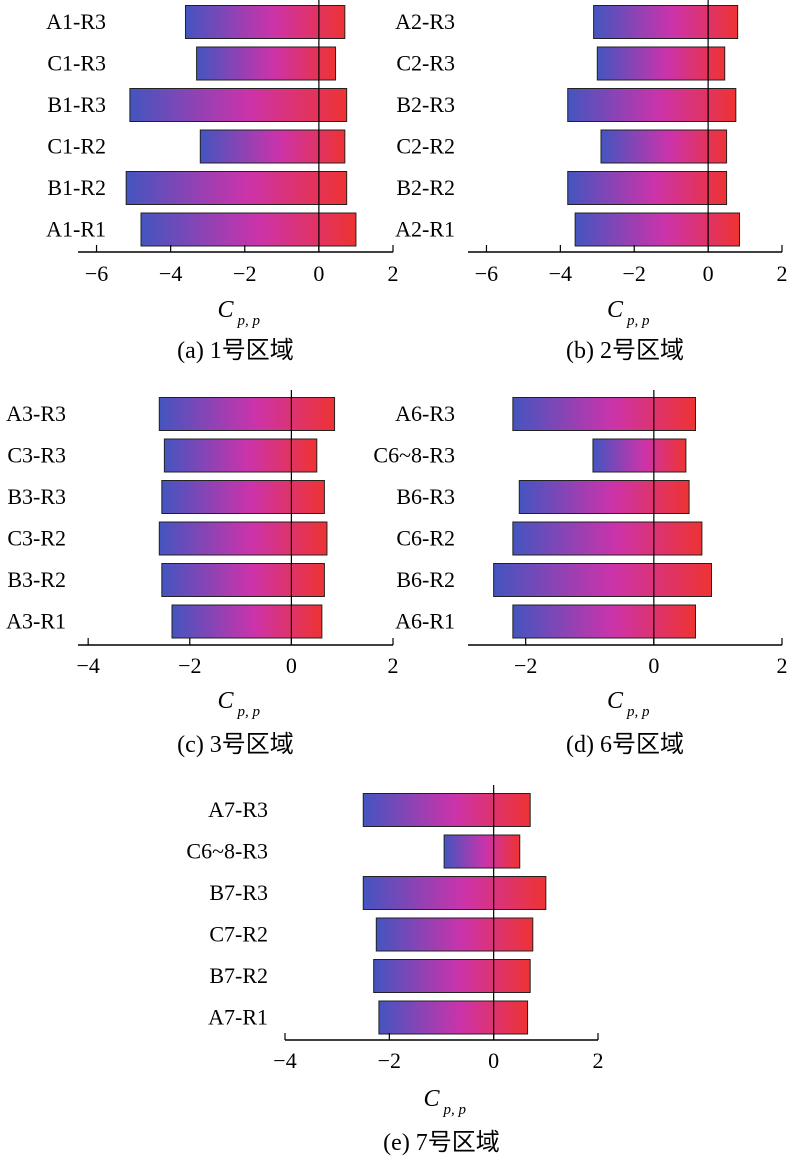 The width and height of the screenshot is (800, 1167). Describe the element at coordinates (76, 146) in the screenshot. I see `category-label: C1-R2` at that location.